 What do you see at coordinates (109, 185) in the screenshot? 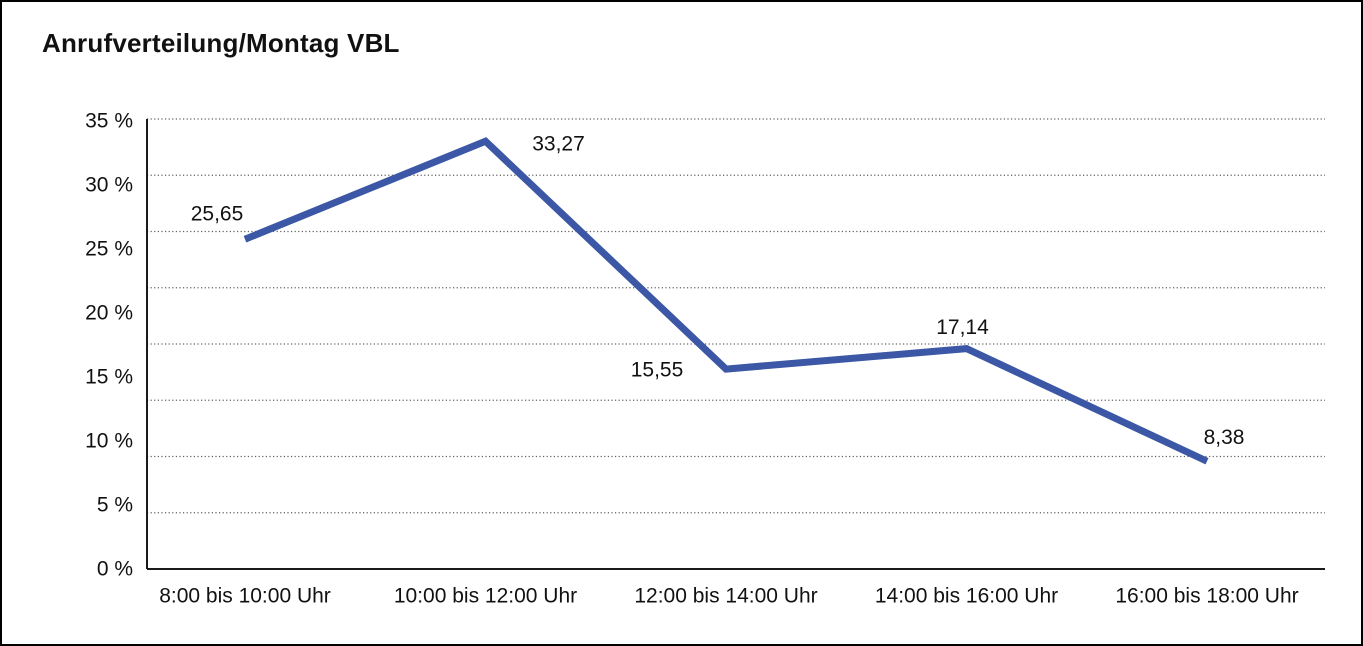
I see `y-tick-label: 30 %` at bounding box center [109, 185].